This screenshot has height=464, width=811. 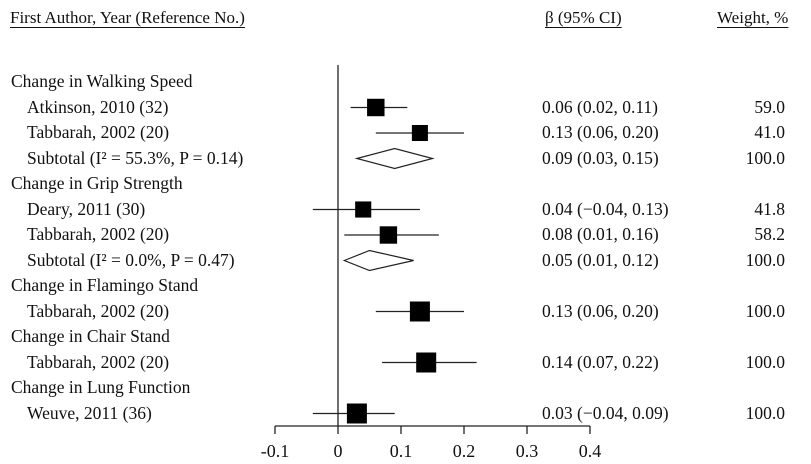 I want to click on group-label: Change in Chair Stand, so click(x=90, y=336).